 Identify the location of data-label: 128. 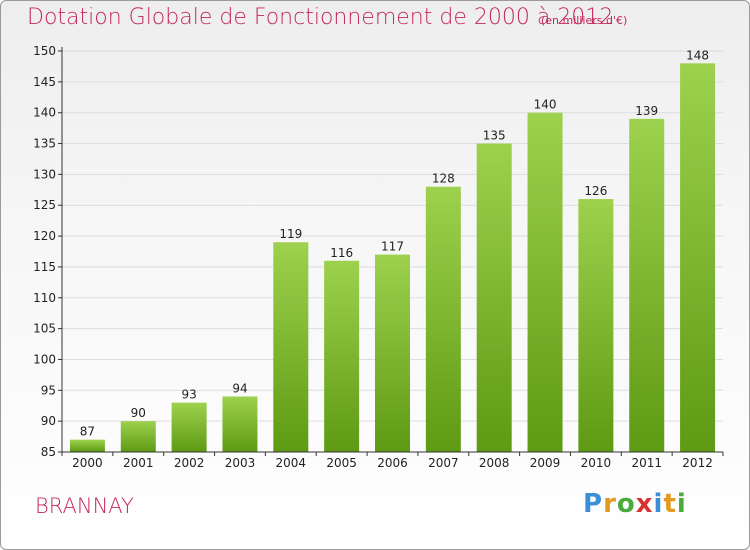
(443, 179).